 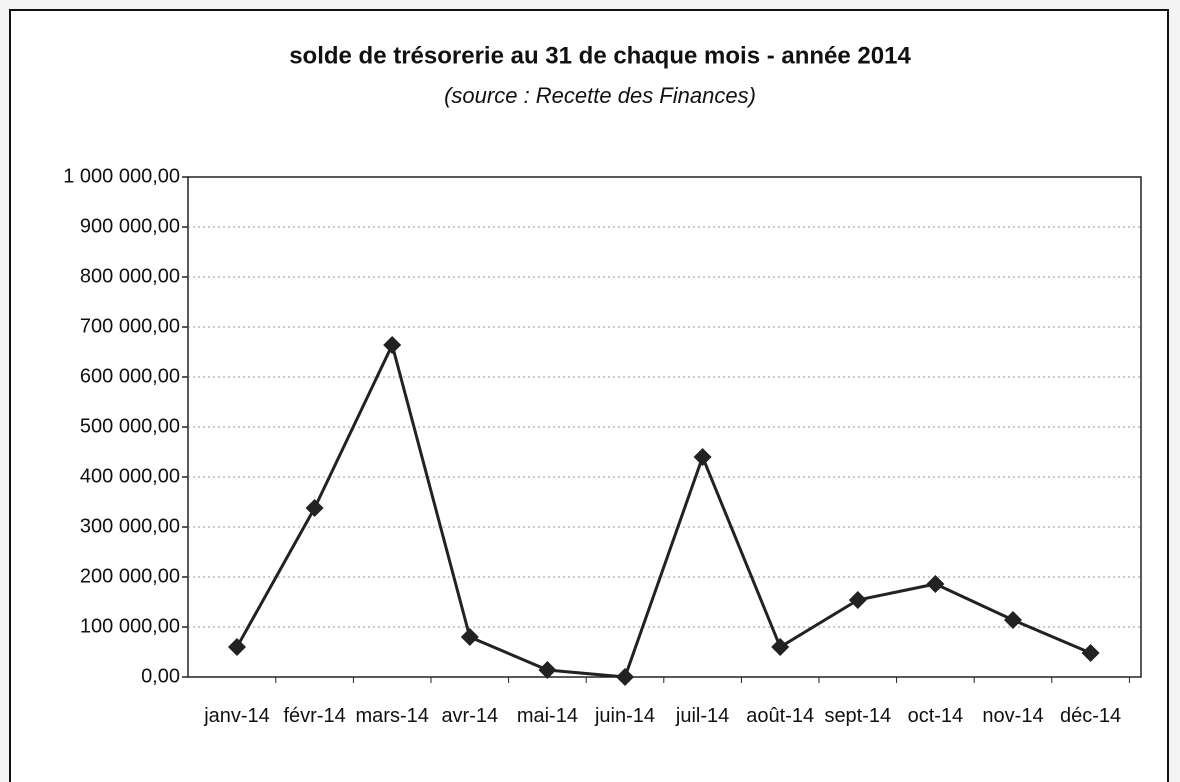 What do you see at coordinates (237, 716) in the screenshot?
I see `x-tick-label: janv-14` at bounding box center [237, 716].